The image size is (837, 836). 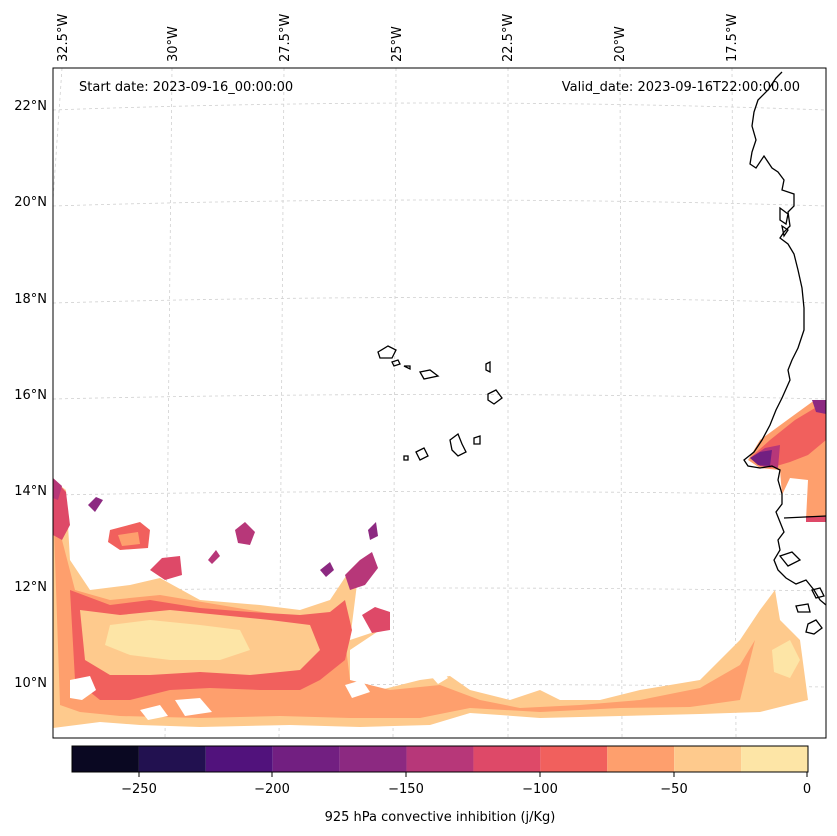 I want to click on lon-label: 17.5°W, so click(x=732, y=38).